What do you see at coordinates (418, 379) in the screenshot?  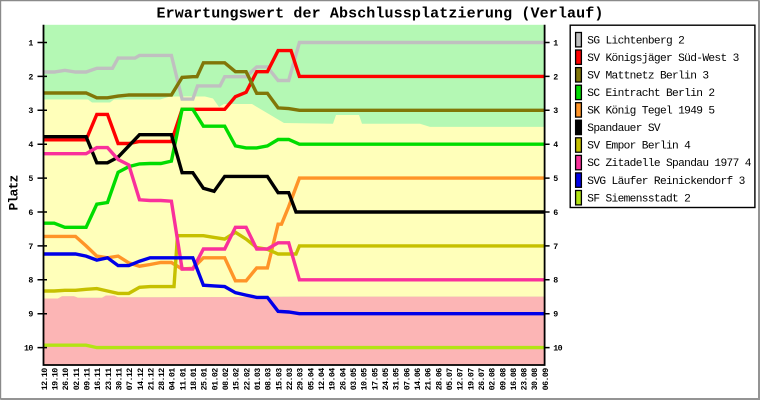 I see `svg-text: 14.06` at bounding box center [418, 379].